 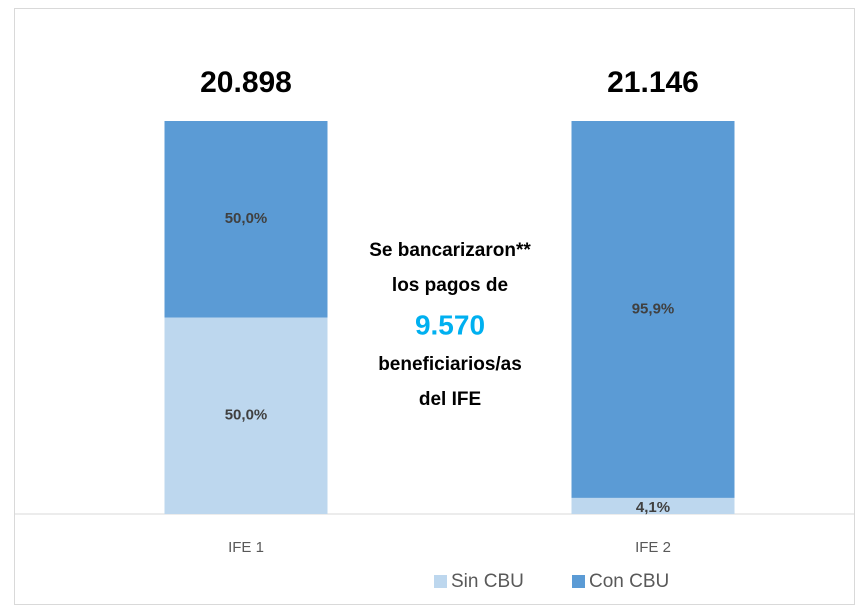 I want to click on x-tick-label: IFE 2, so click(x=653, y=547).